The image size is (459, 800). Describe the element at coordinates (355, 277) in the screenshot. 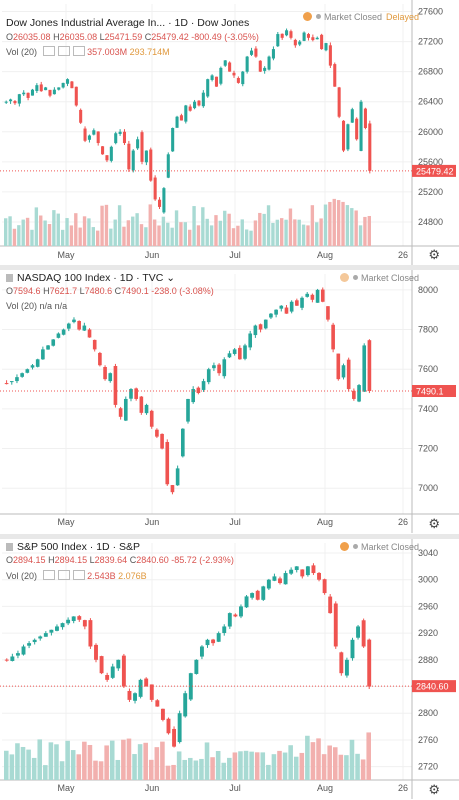

I see `status-dot-icon` at that location.